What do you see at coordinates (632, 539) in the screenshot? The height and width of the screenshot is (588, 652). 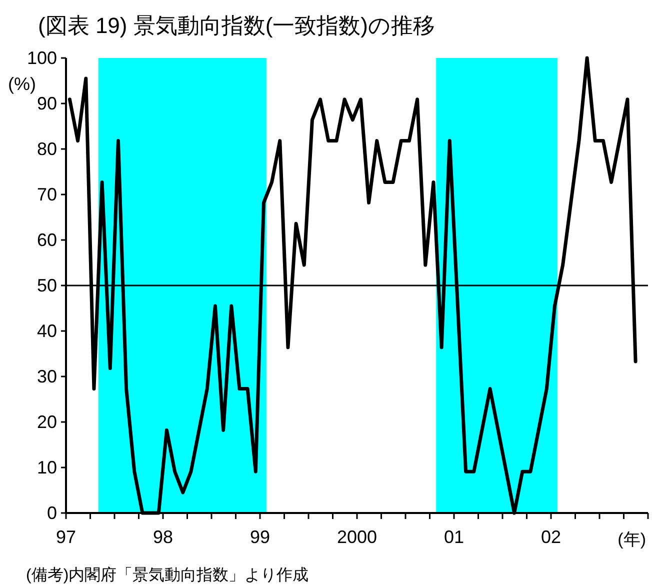 I see `x-axis-title: (年)` at bounding box center [632, 539].